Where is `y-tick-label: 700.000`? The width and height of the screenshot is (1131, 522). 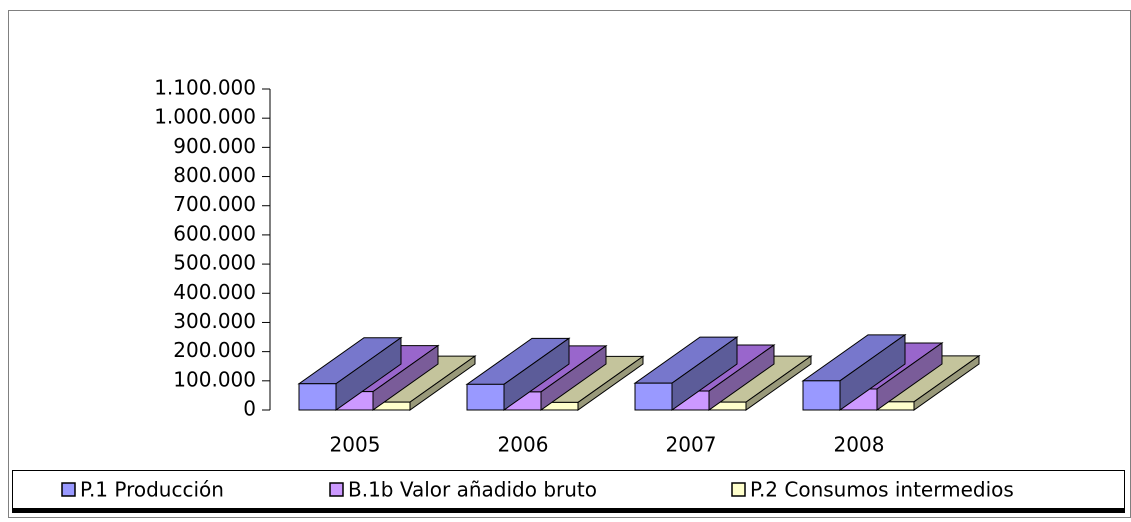 y-tick-label: 700.000 is located at coordinates (214, 204).